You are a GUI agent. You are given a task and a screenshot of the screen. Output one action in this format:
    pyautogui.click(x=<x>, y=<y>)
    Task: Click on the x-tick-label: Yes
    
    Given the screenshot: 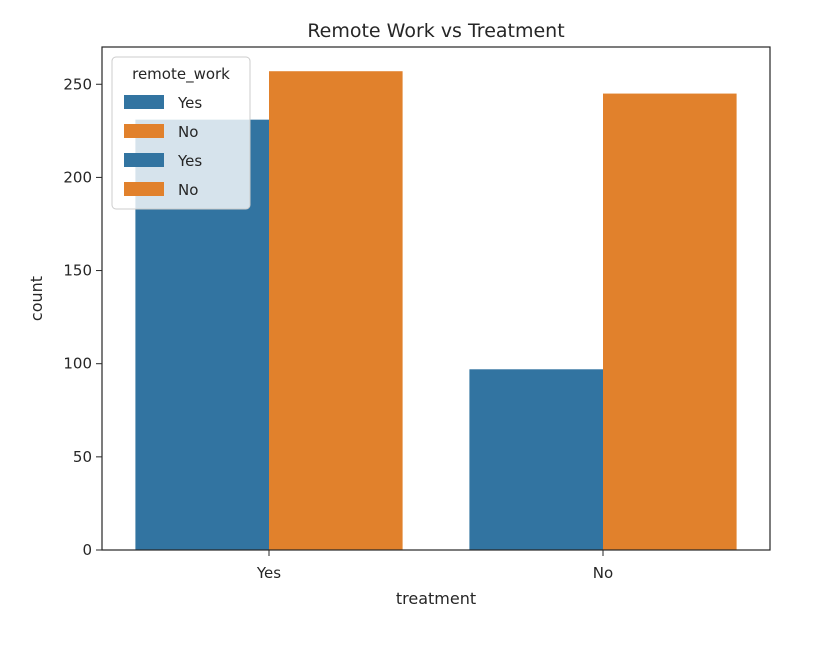 What is the action you would take?
    pyautogui.click(x=268, y=573)
    